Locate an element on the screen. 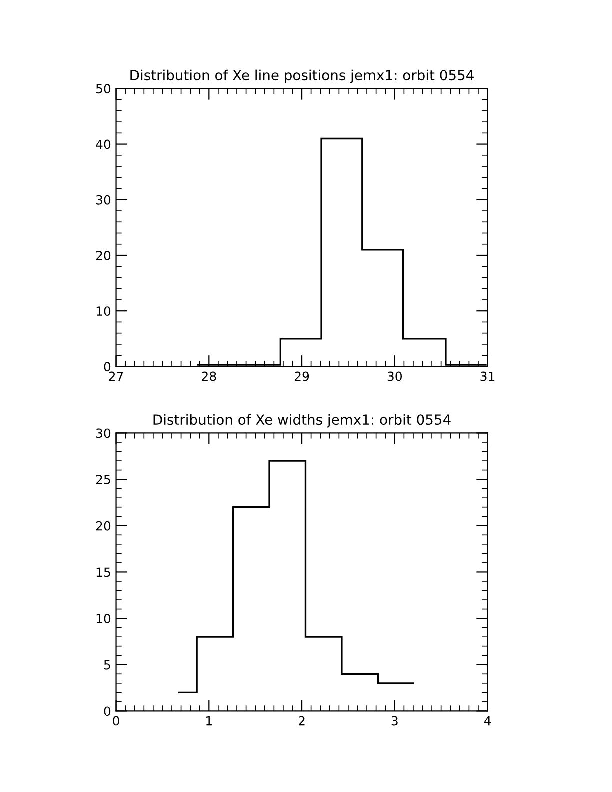 Image resolution: width=612 pixels, height=792 pixels. x-tick-label: 29 is located at coordinates (302, 377).